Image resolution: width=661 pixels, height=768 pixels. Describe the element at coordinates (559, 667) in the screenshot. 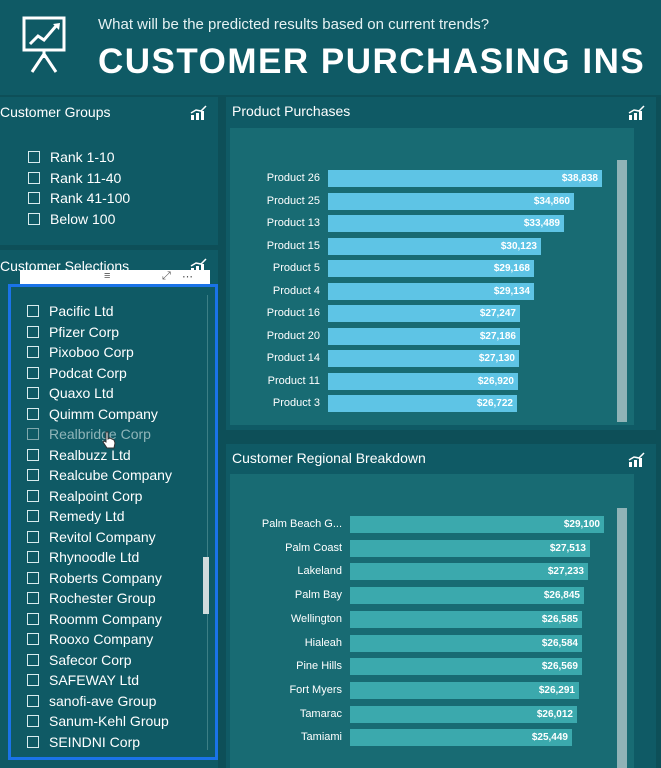

I see `bar-value-label: $26,569` at that location.